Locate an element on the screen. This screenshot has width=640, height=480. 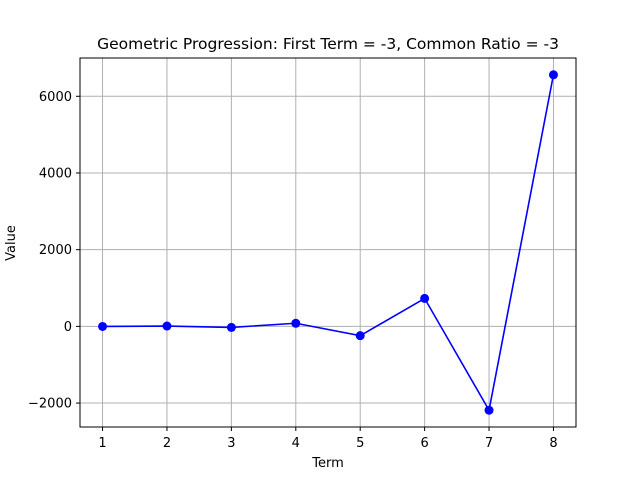
x-tick-label: 1 is located at coordinates (102, 443).